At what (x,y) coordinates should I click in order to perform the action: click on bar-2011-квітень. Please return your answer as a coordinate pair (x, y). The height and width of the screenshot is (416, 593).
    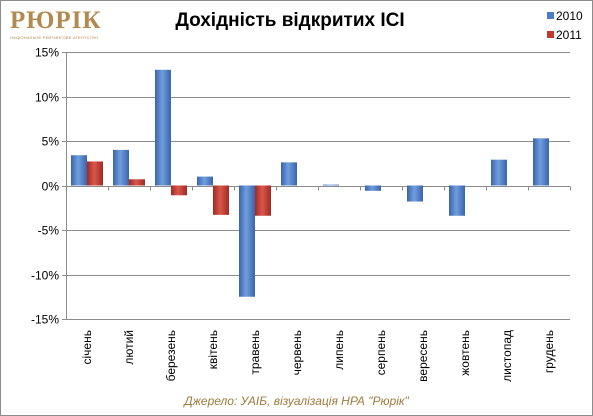
    Looking at the image, I should click on (221, 200).